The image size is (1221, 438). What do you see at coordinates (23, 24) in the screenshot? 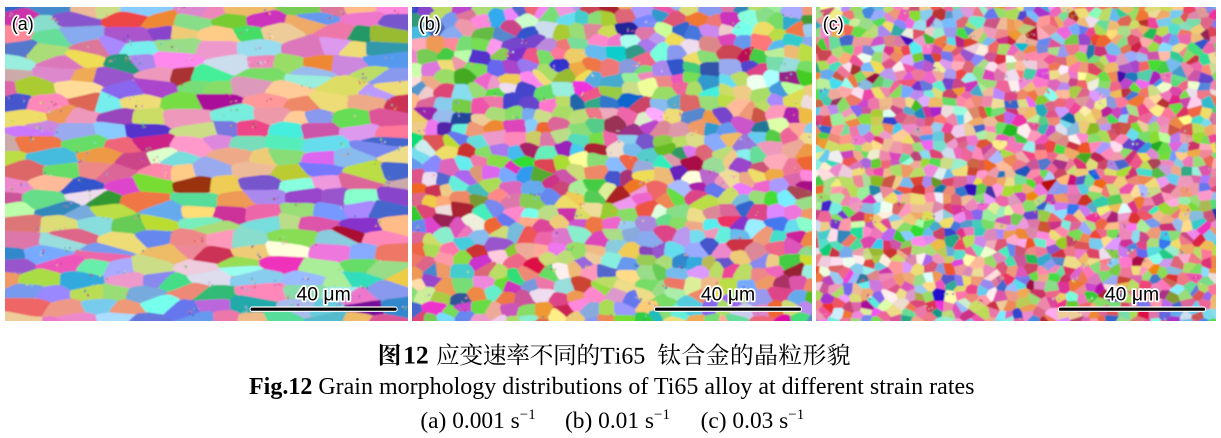
I see `svg-text: (a)` at bounding box center [23, 24].